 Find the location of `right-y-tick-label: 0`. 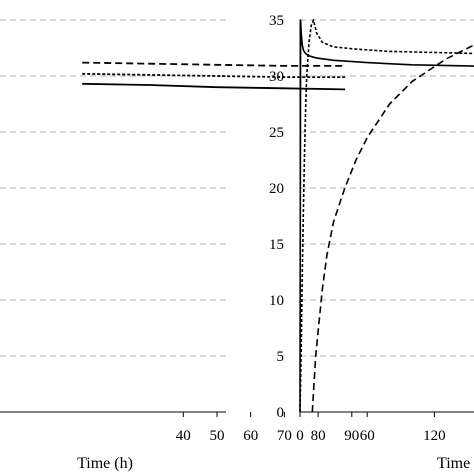

right-y-tick-label: 0 is located at coordinates (281, 413).